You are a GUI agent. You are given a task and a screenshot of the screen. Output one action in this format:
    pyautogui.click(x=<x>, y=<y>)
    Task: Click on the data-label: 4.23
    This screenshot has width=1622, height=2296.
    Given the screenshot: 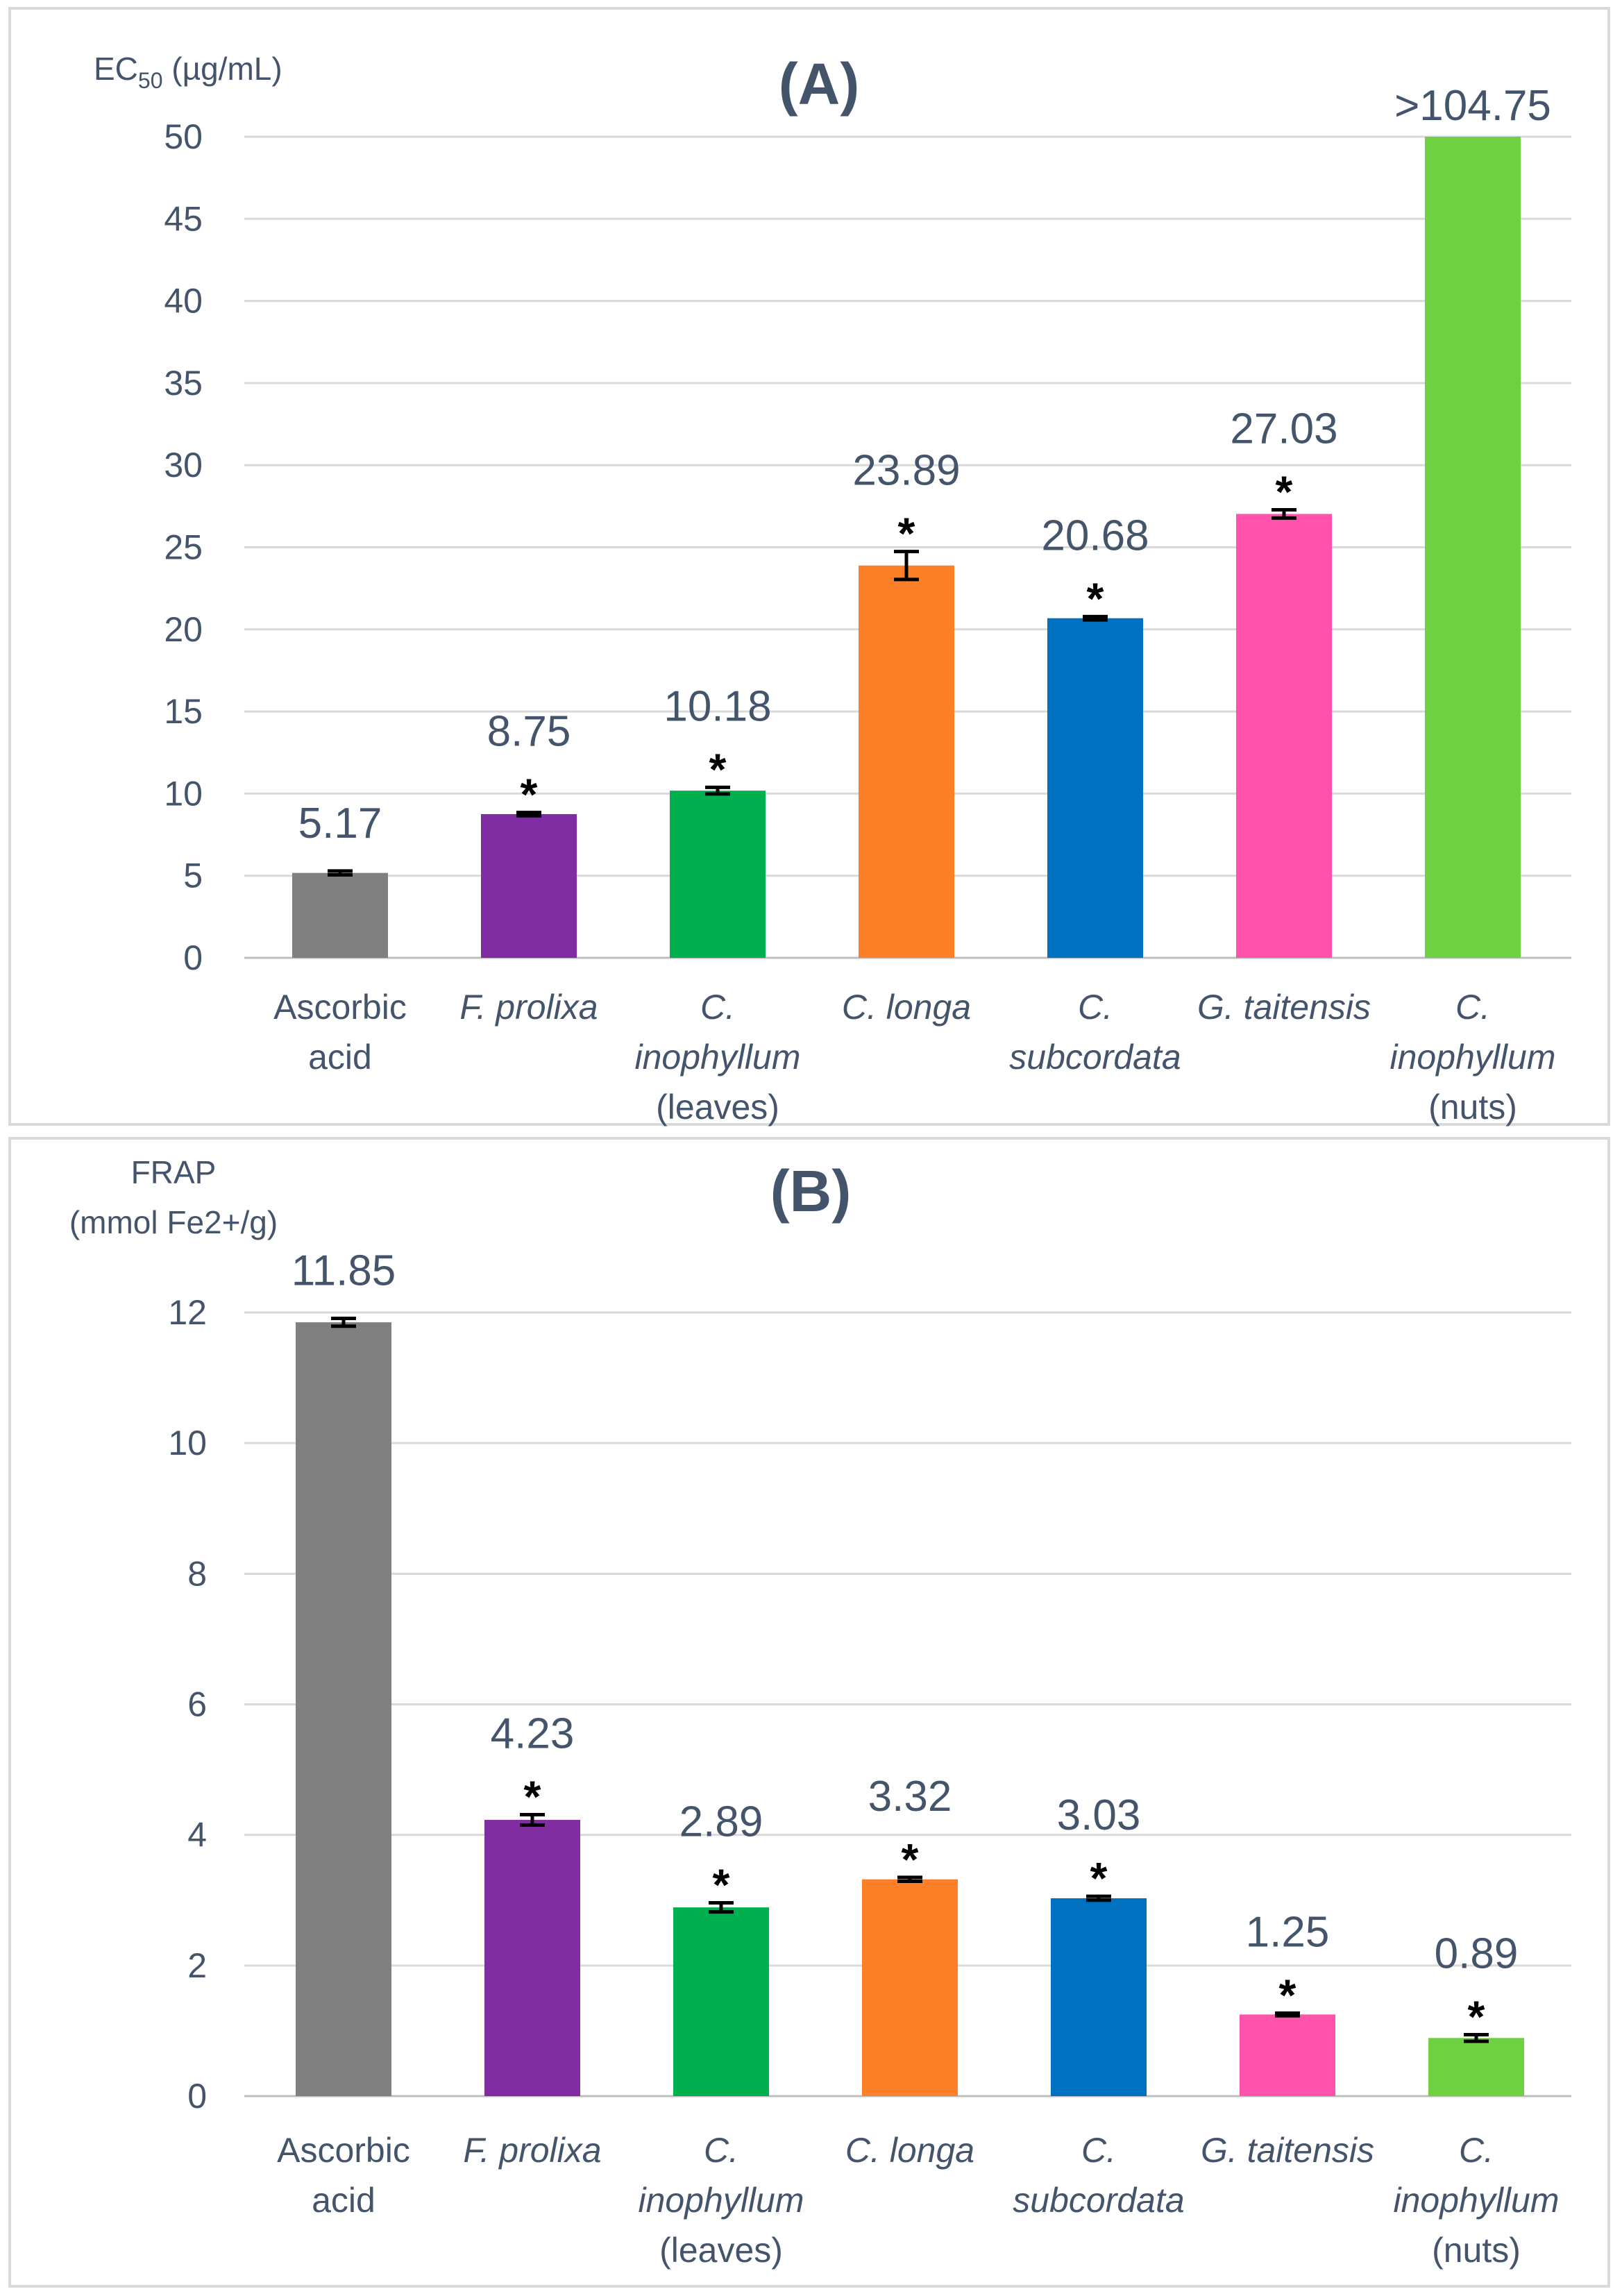 What is the action you would take?
    pyautogui.click(x=533, y=1734)
    